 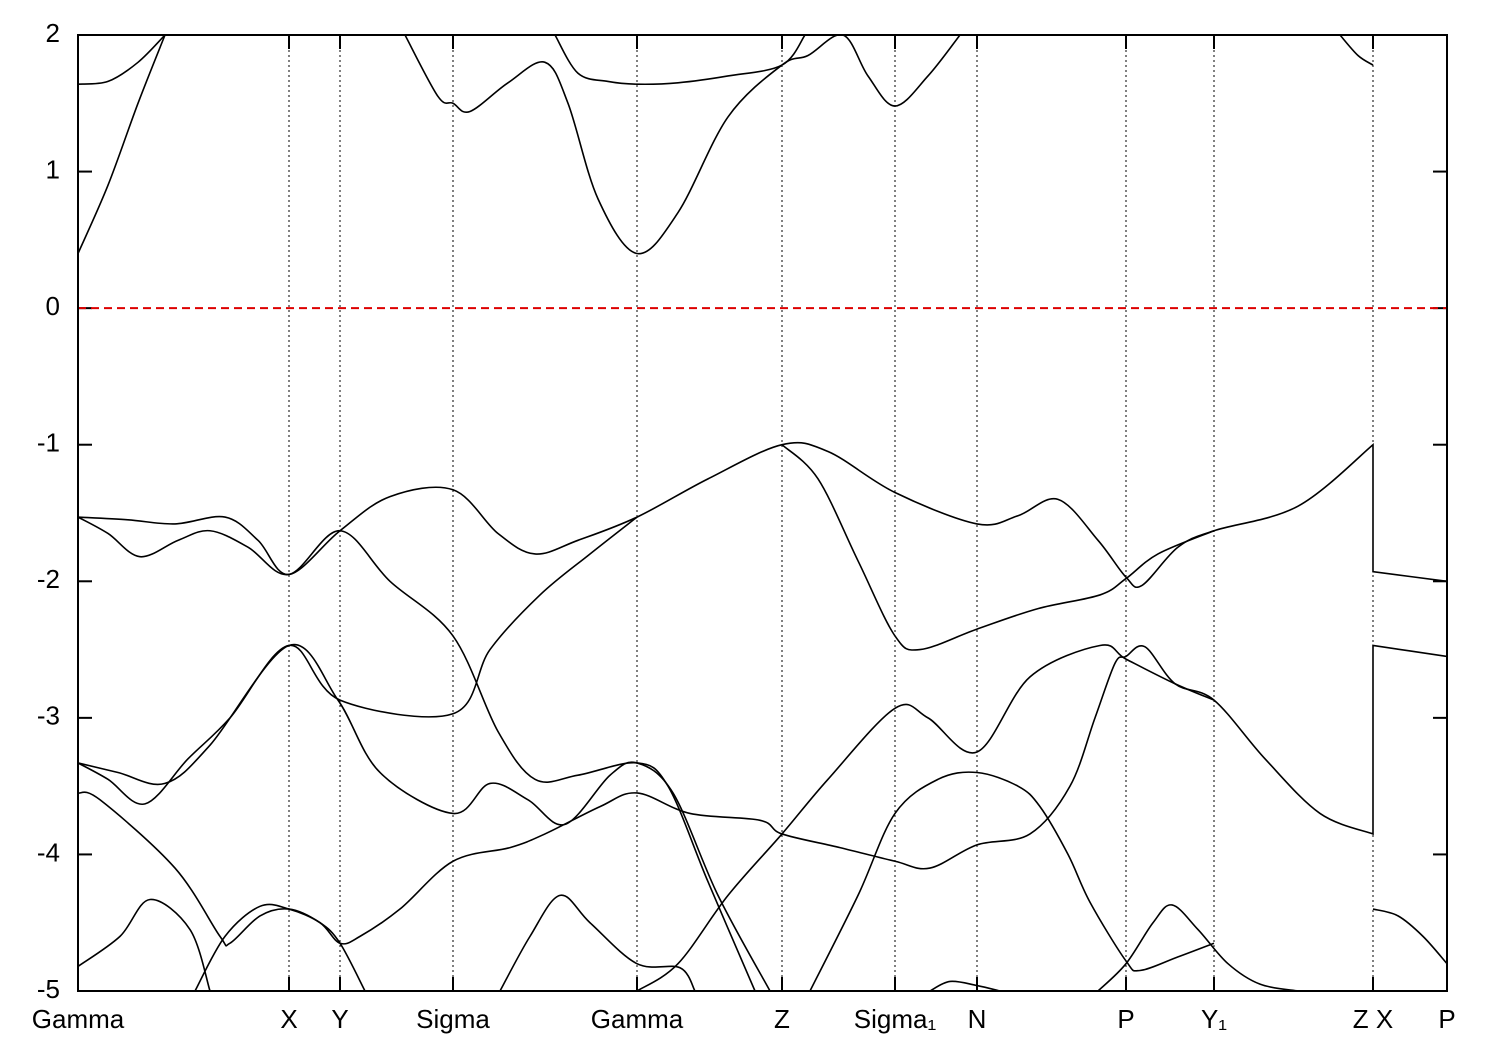 What do you see at coordinates (48, 852) in the screenshot?
I see `y-tick-label: -4` at bounding box center [48, 852].